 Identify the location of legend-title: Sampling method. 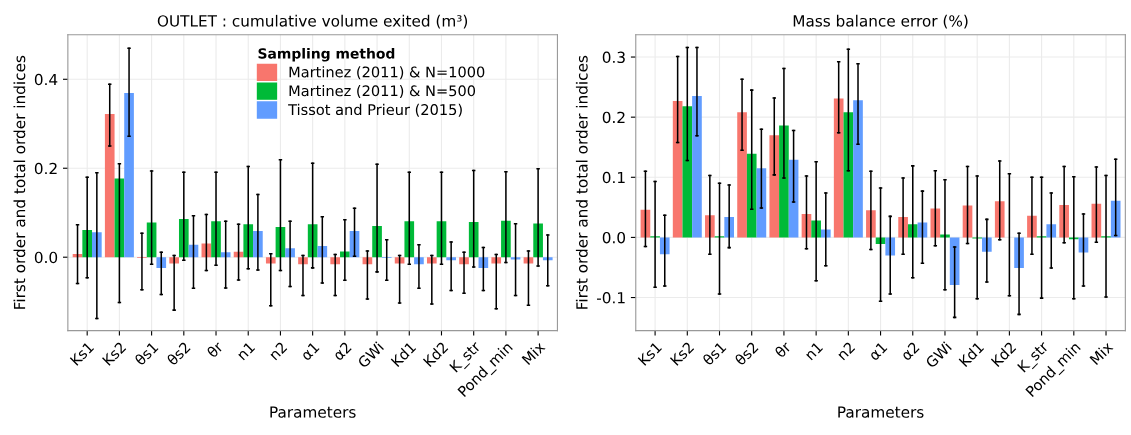
(326, 54).